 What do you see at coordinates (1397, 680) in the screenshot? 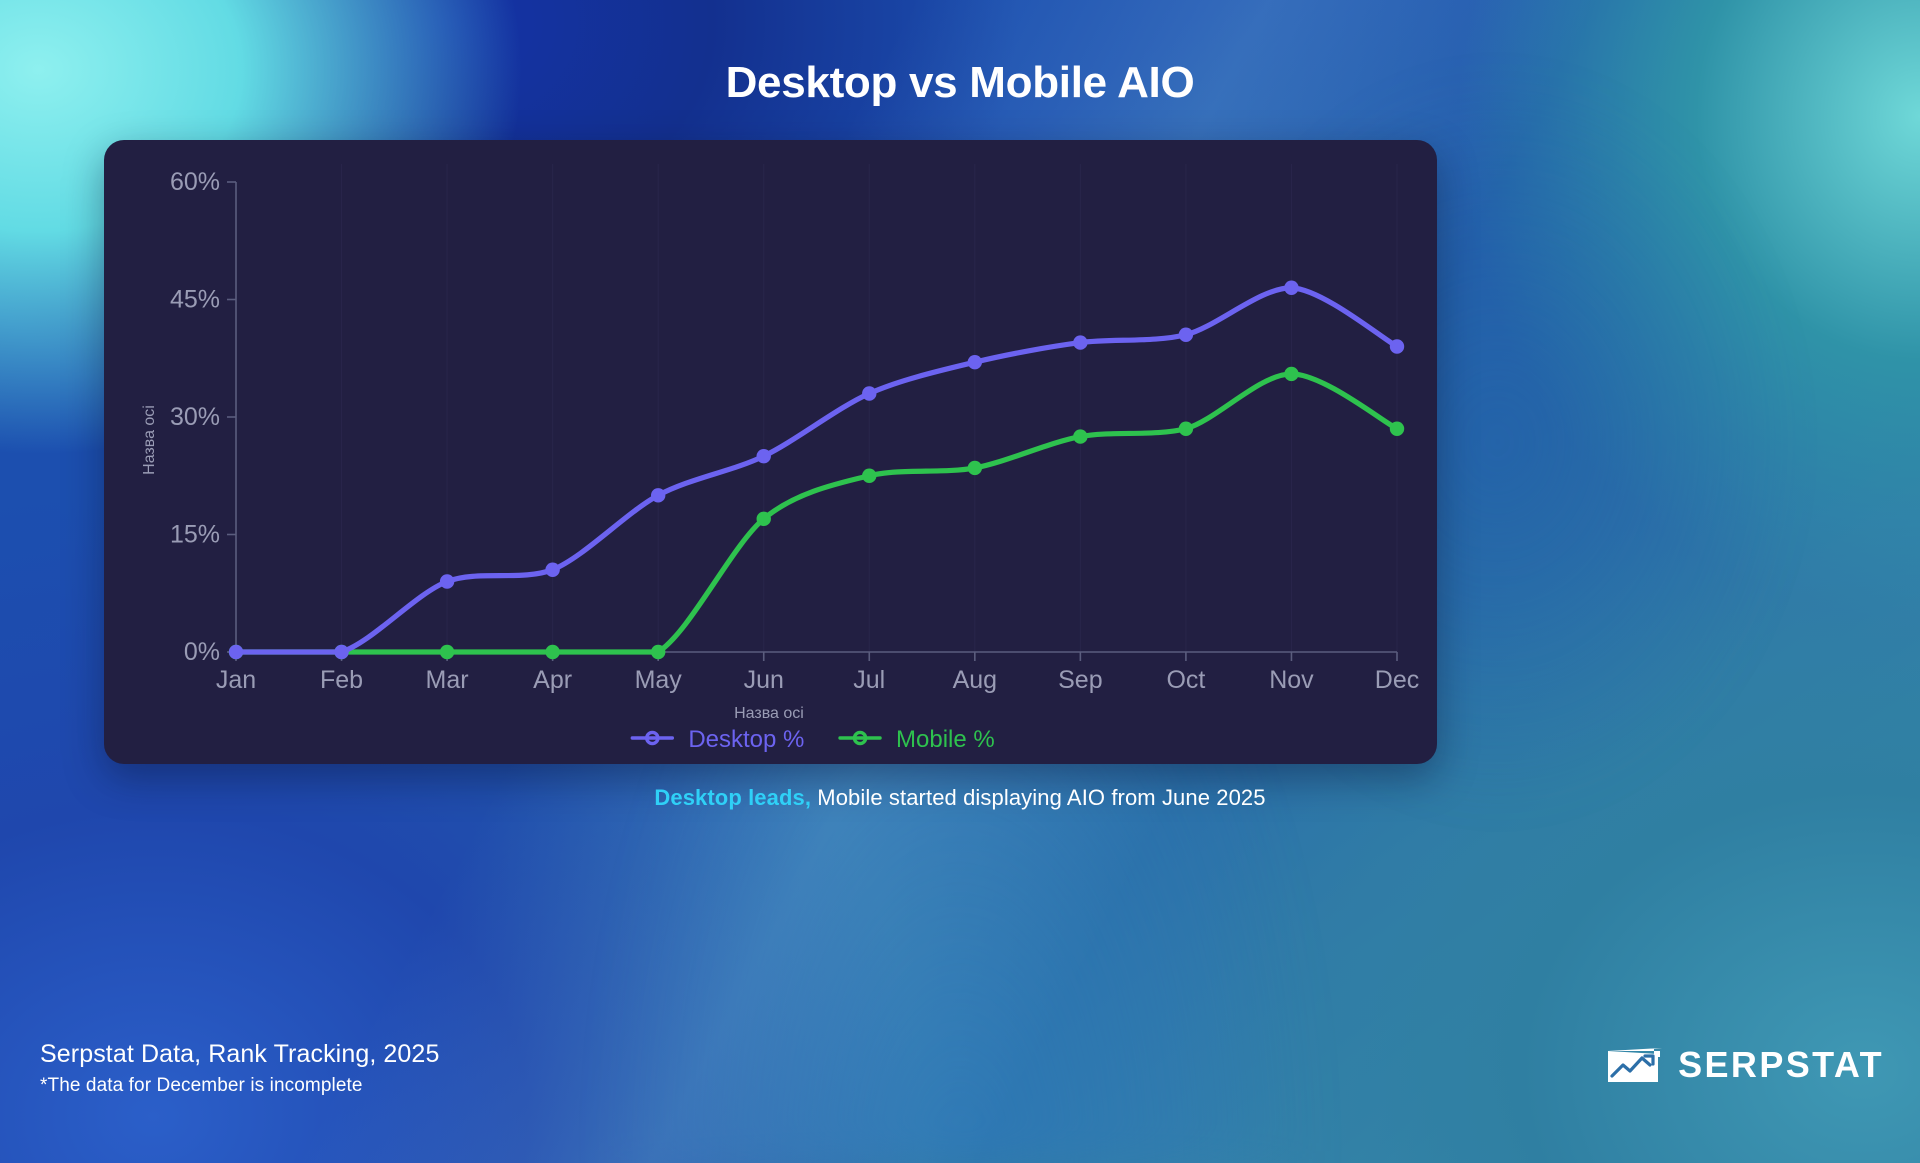
I see `x-tick-label: Dec` at bounding box center [1397, 680].